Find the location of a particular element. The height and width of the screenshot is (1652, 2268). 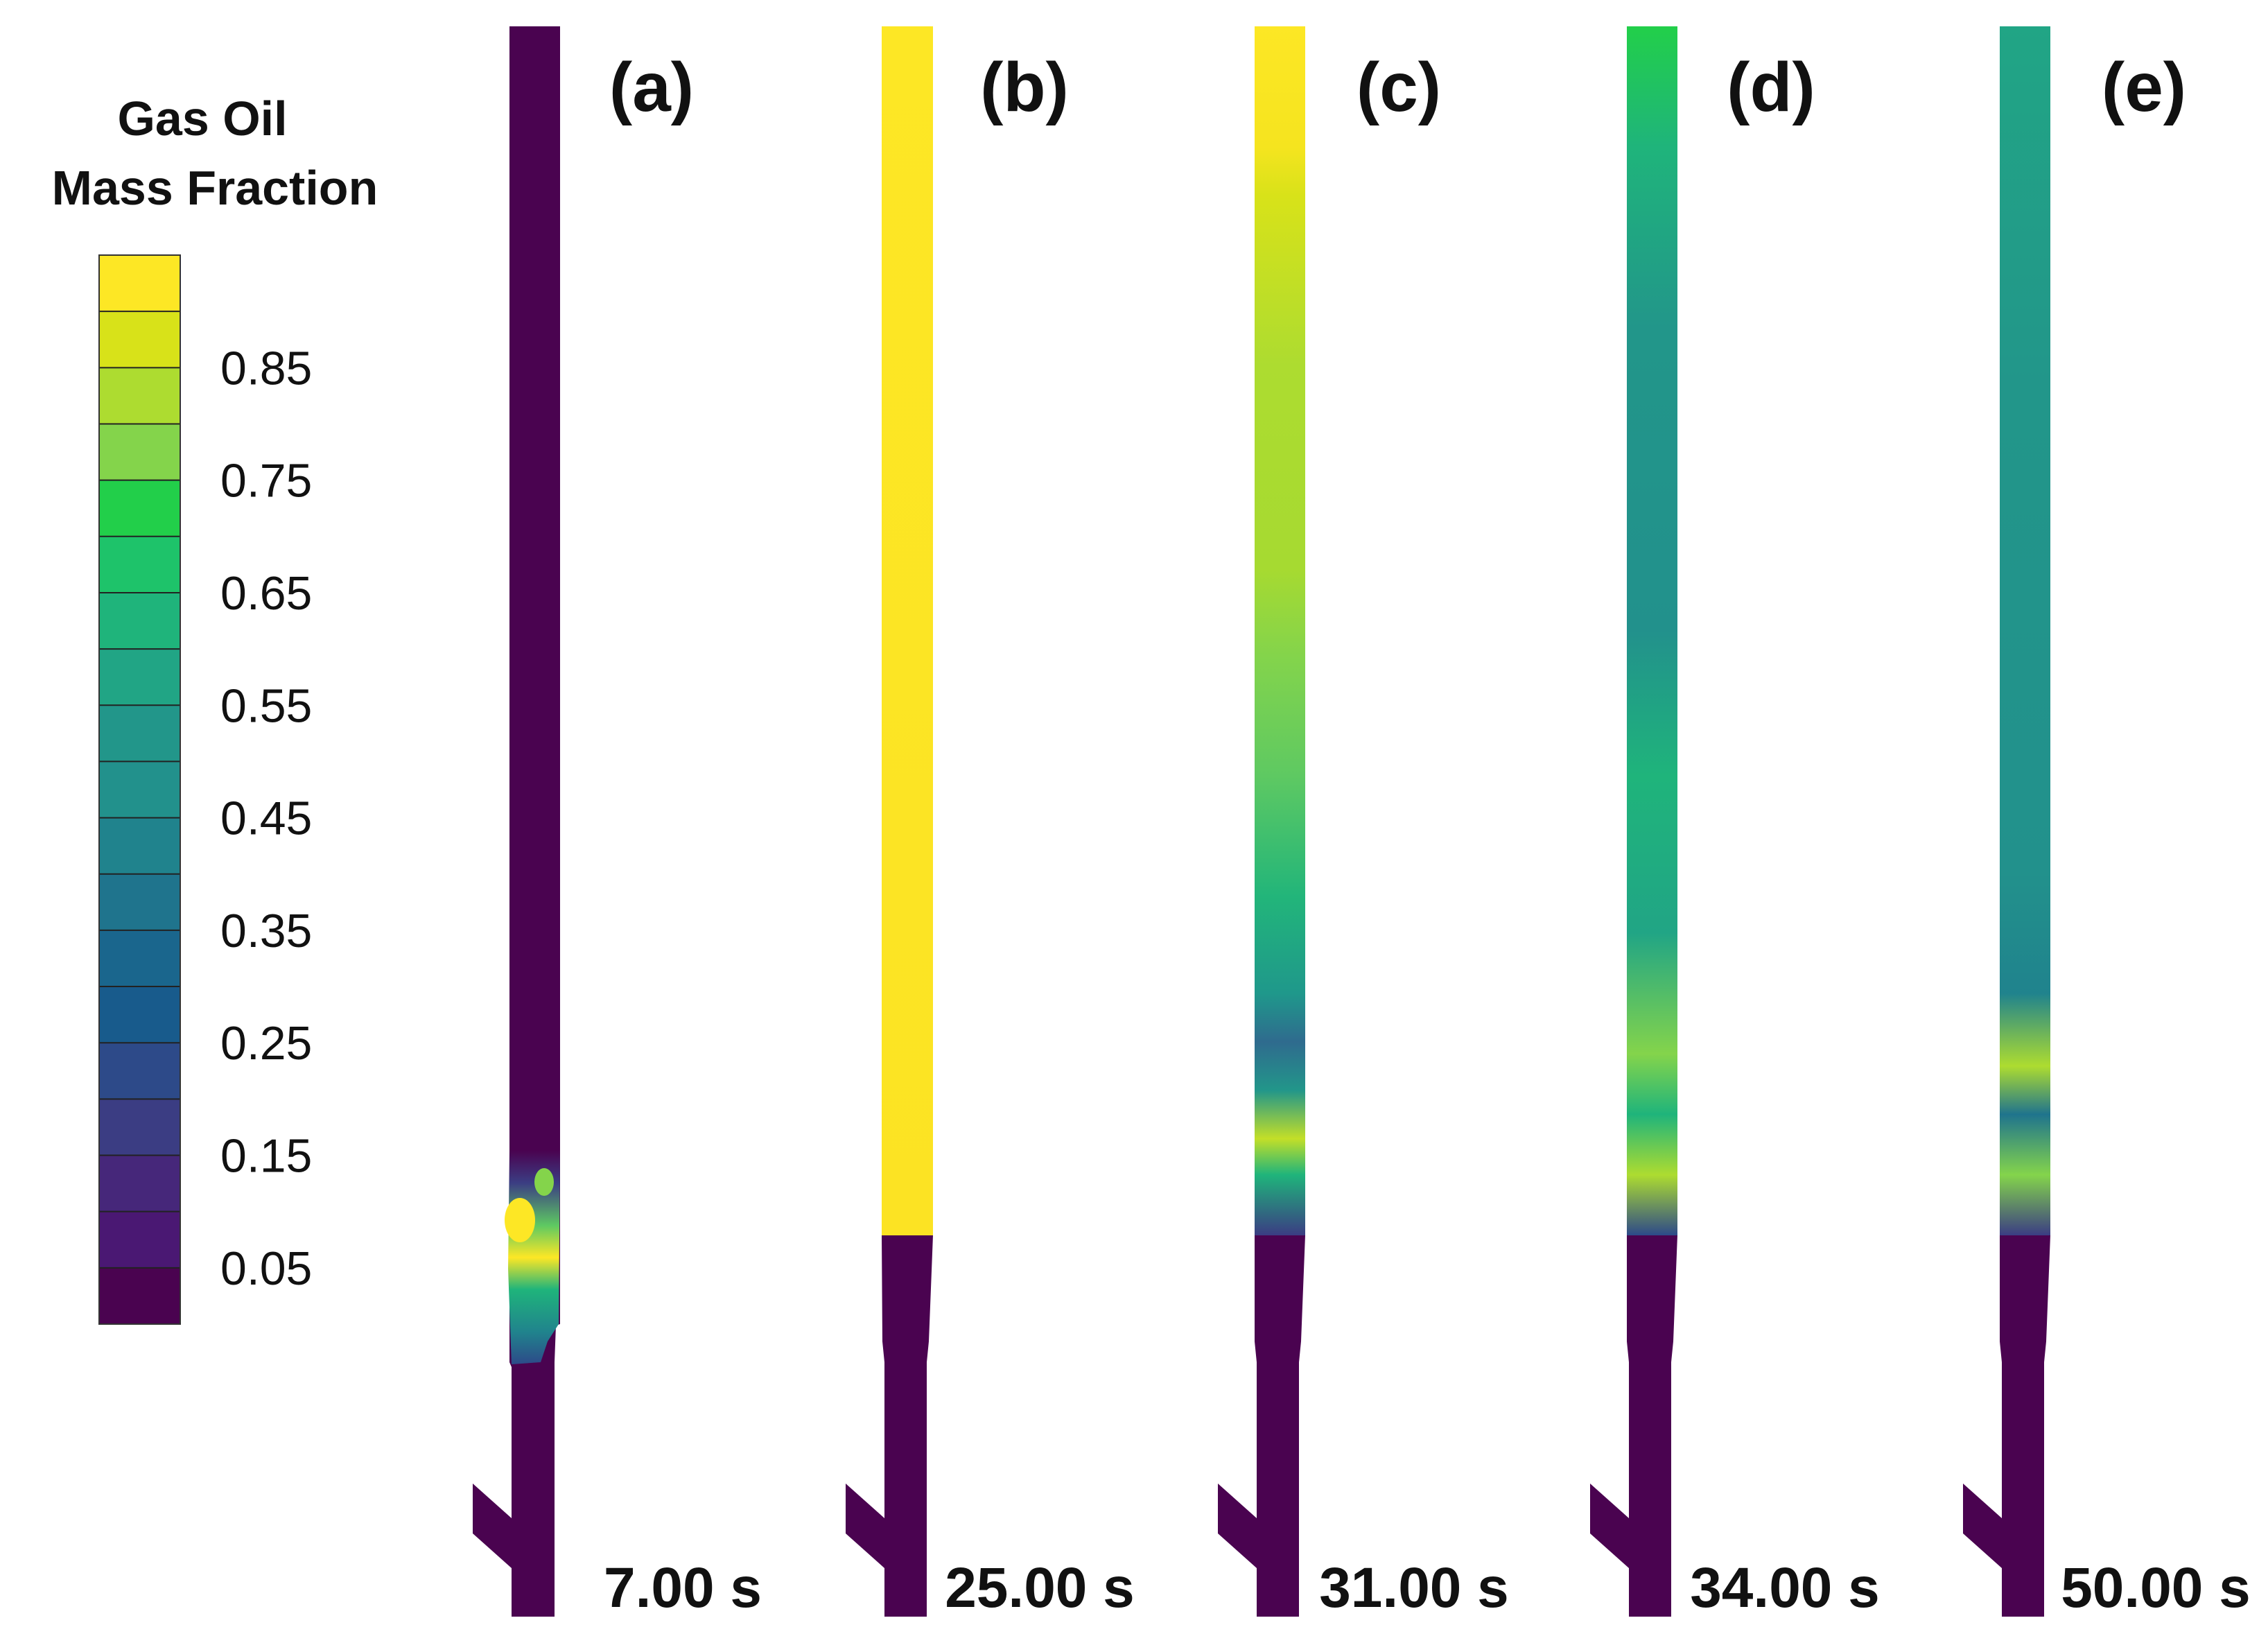

panel-label-d: (d) is located at coordinates (1771, 87).